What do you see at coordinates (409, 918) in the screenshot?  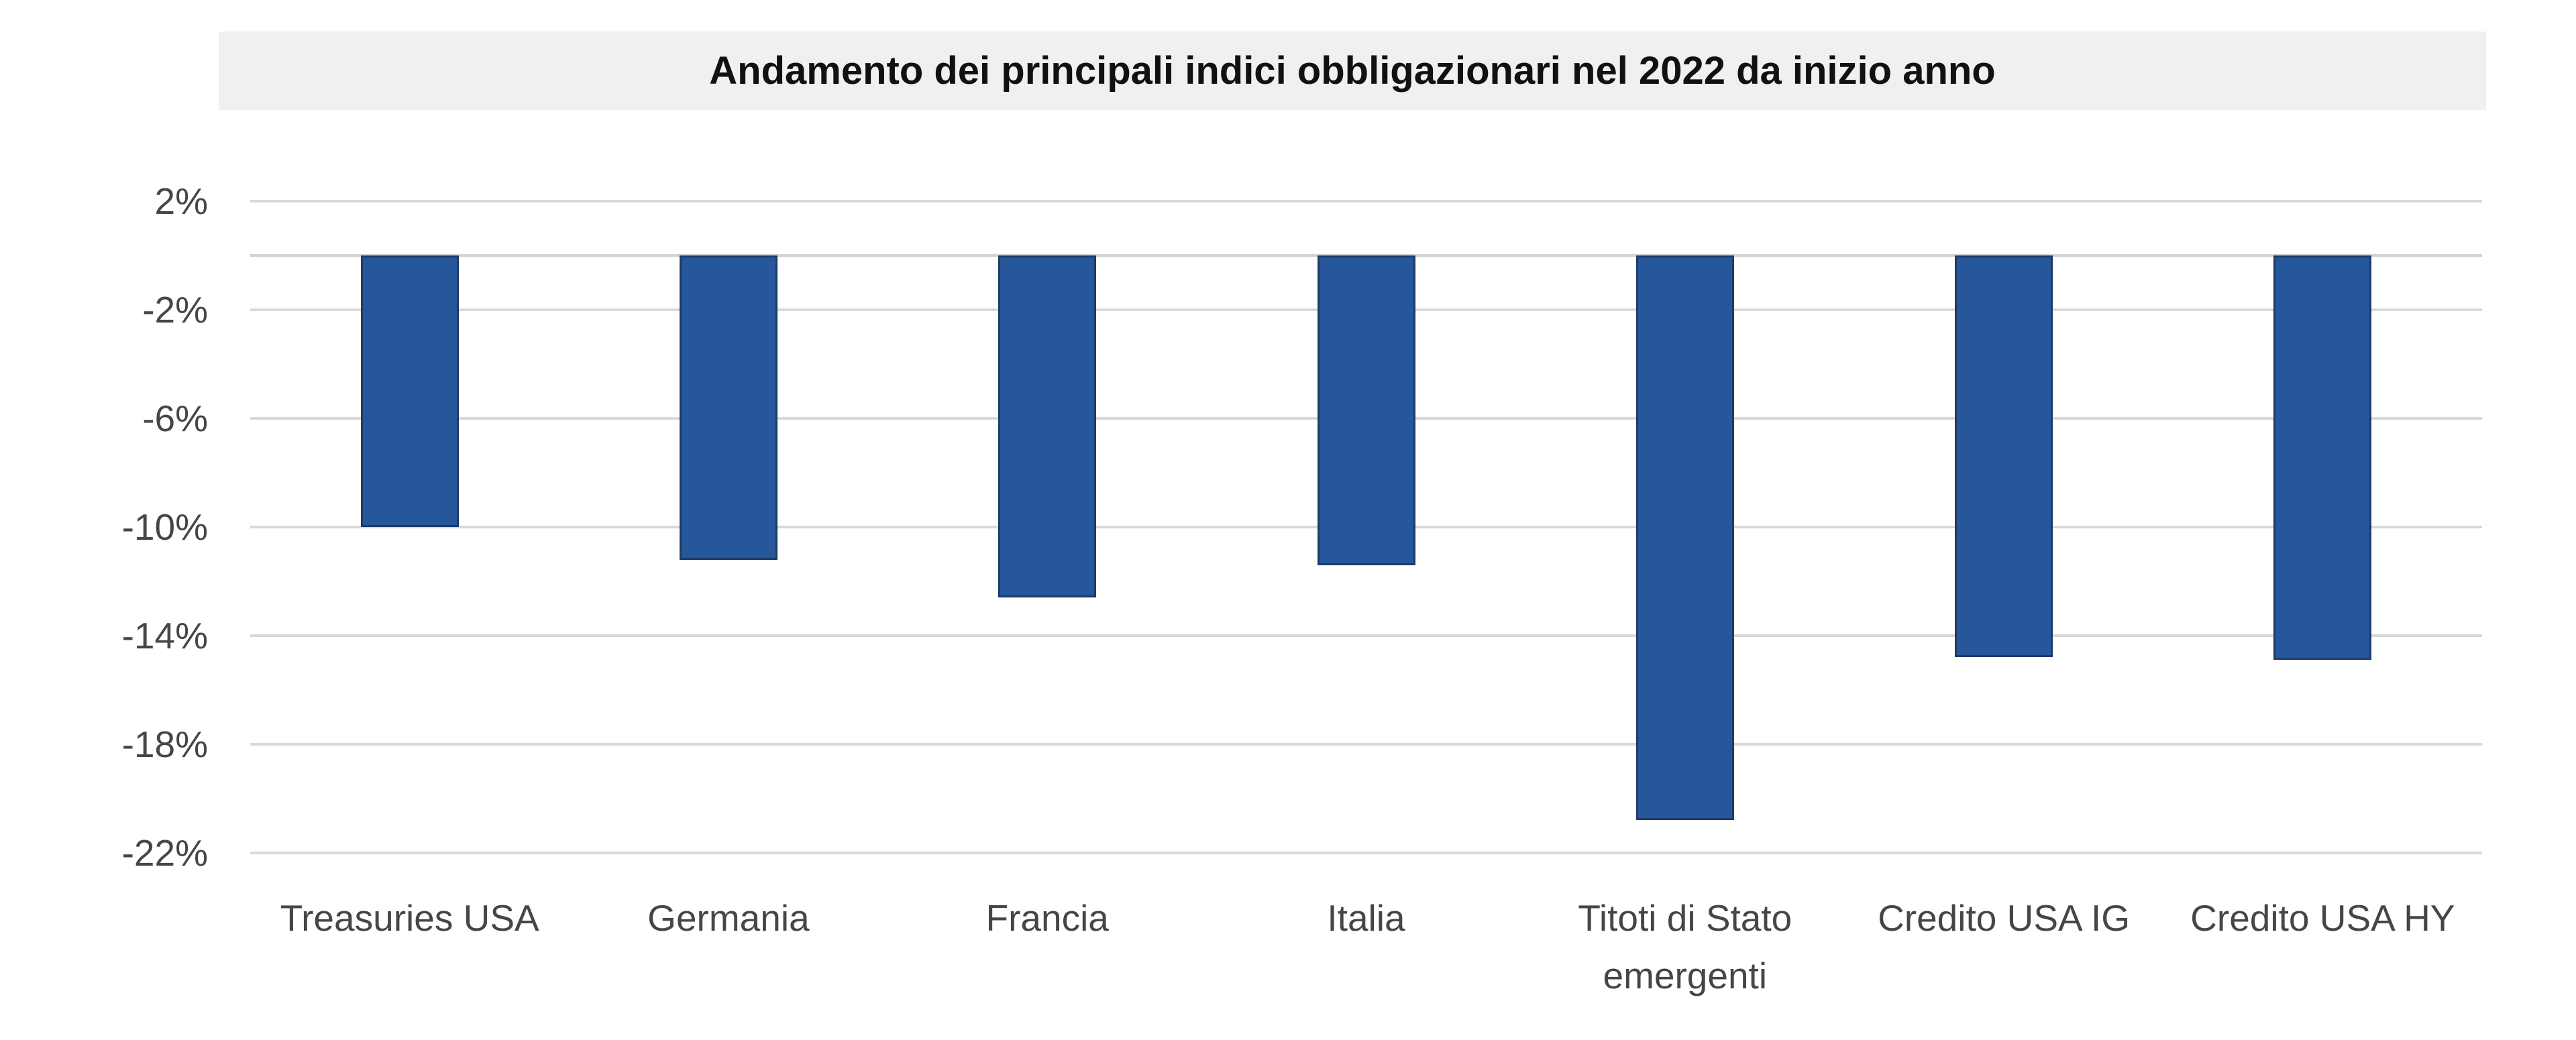 I see `x-category-label: Treasuries USA` at bounding box center [409, 918].